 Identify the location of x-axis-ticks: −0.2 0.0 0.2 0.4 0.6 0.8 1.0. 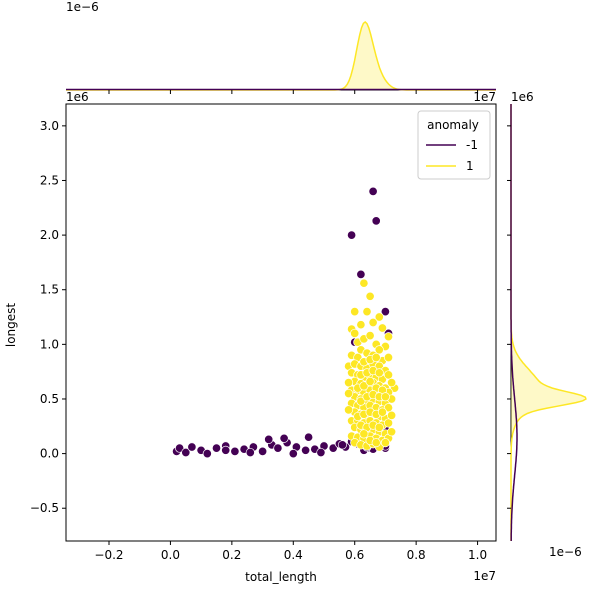
(290, 551).